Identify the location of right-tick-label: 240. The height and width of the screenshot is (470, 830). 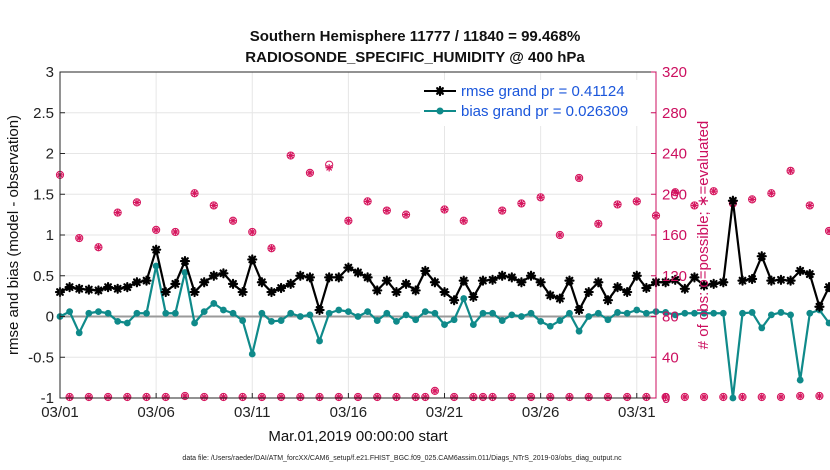
(674, 154).